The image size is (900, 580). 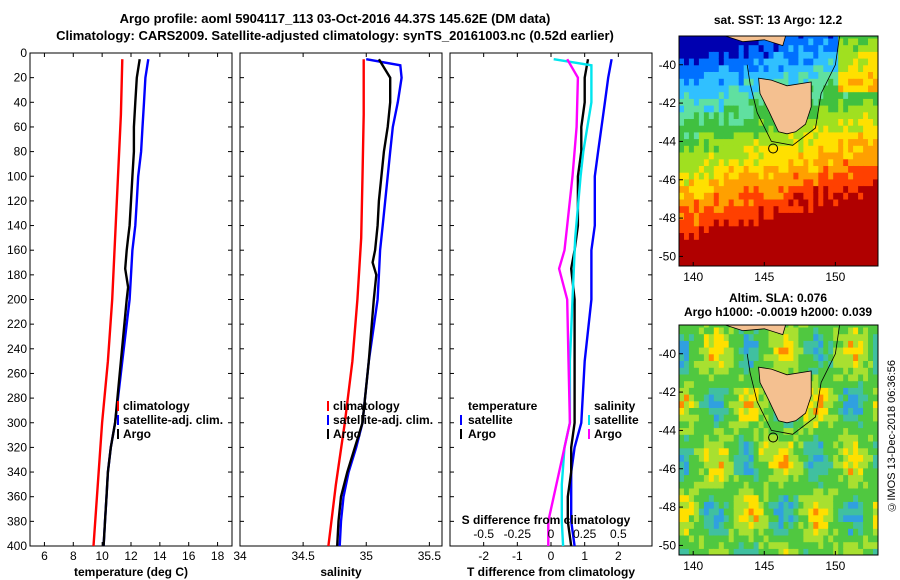 What do you see at coordinates (102, 556) in the screenshot?
I see `x-tick-label: 10` at bounding box center [102, 556].